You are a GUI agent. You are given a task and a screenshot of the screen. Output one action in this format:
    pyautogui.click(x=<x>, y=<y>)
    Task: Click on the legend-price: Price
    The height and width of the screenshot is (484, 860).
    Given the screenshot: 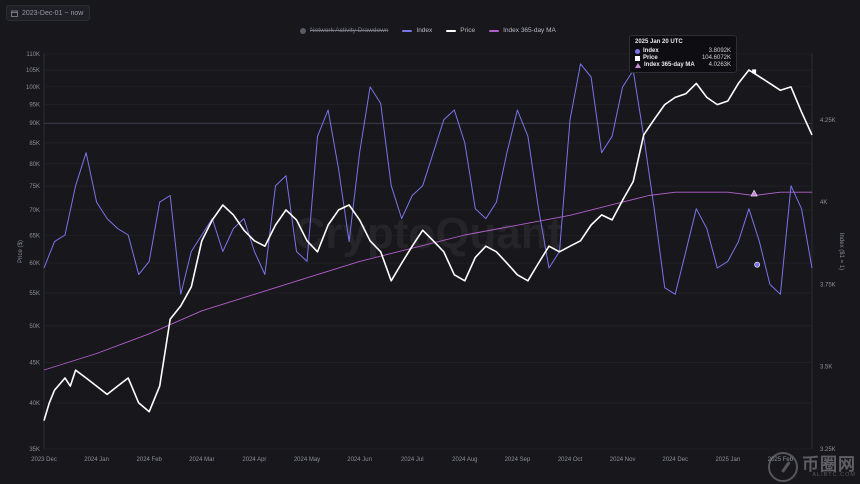 What is the action you would take?
    pyautogui.click(x=460, y=30)
    